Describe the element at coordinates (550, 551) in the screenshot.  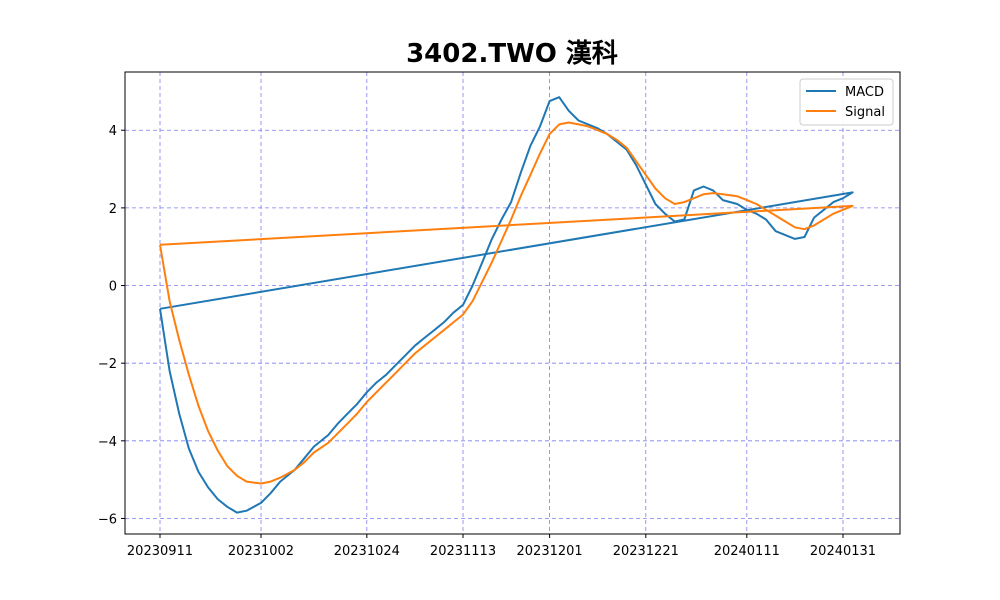
I see `x-tick-label: 20231201` at that location.